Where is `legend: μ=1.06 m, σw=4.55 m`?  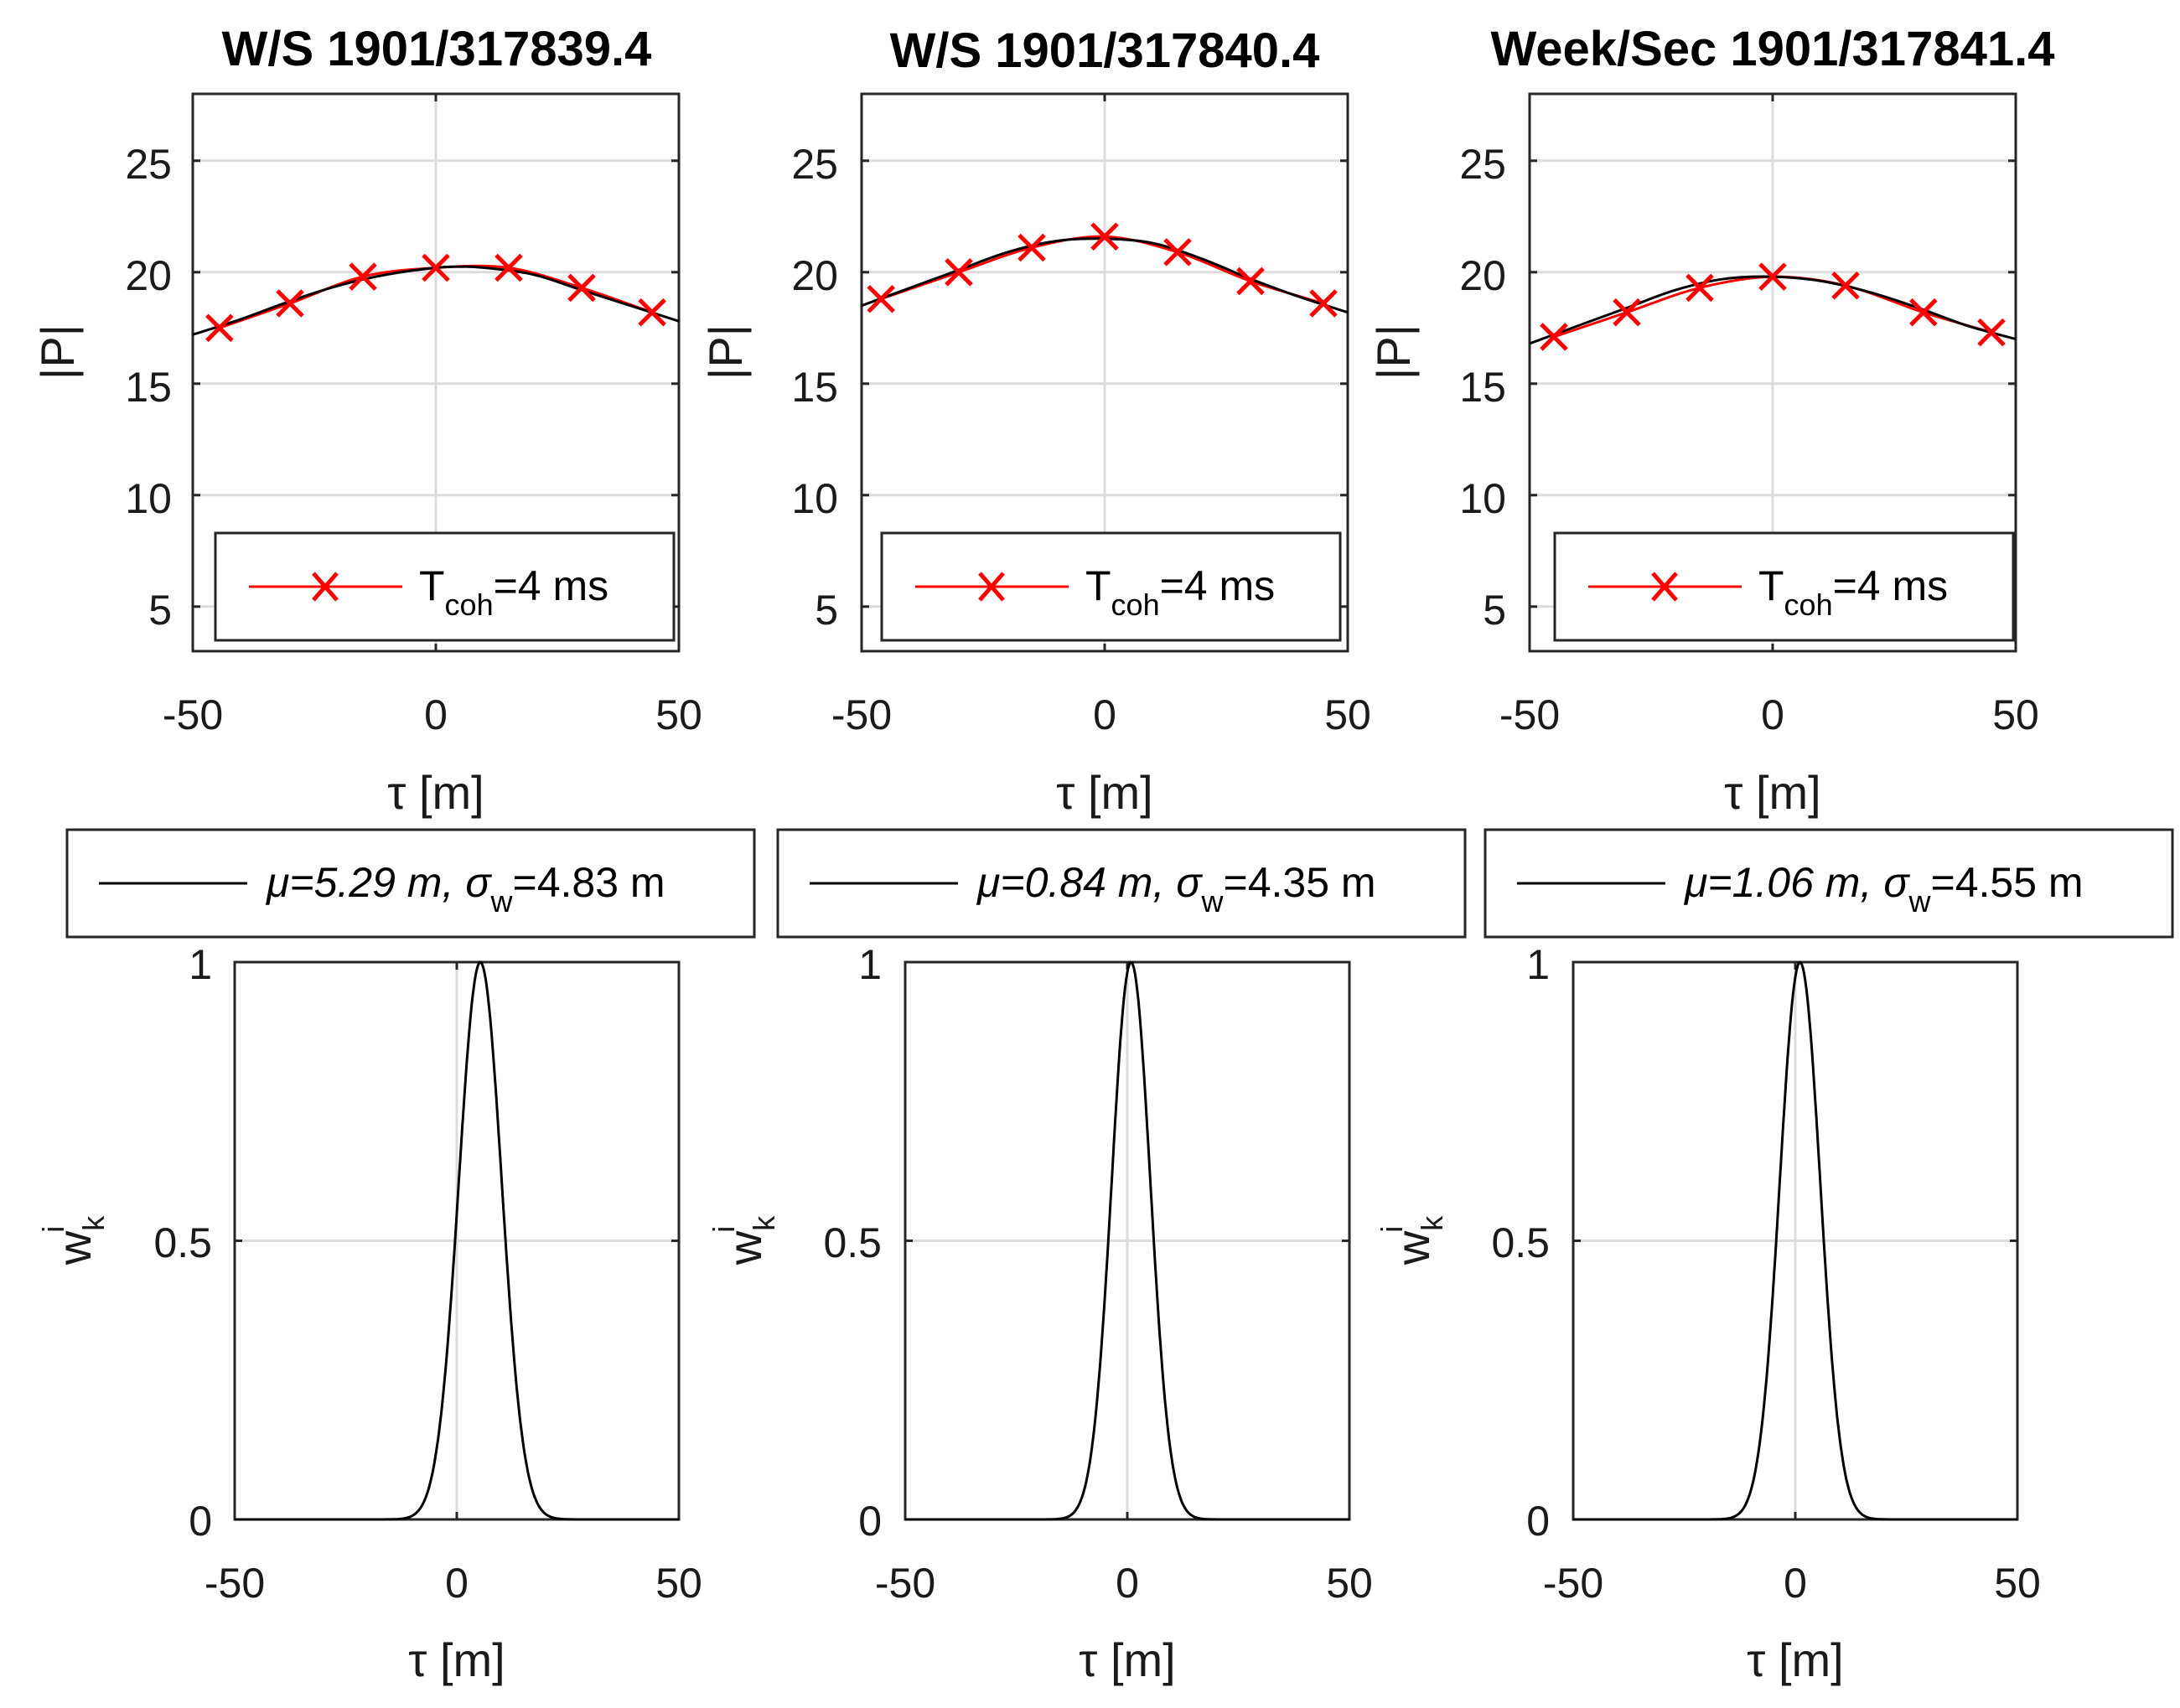 legend: μ=1.06 m, σw=4.55 m is located at coordinates (1829, 883).